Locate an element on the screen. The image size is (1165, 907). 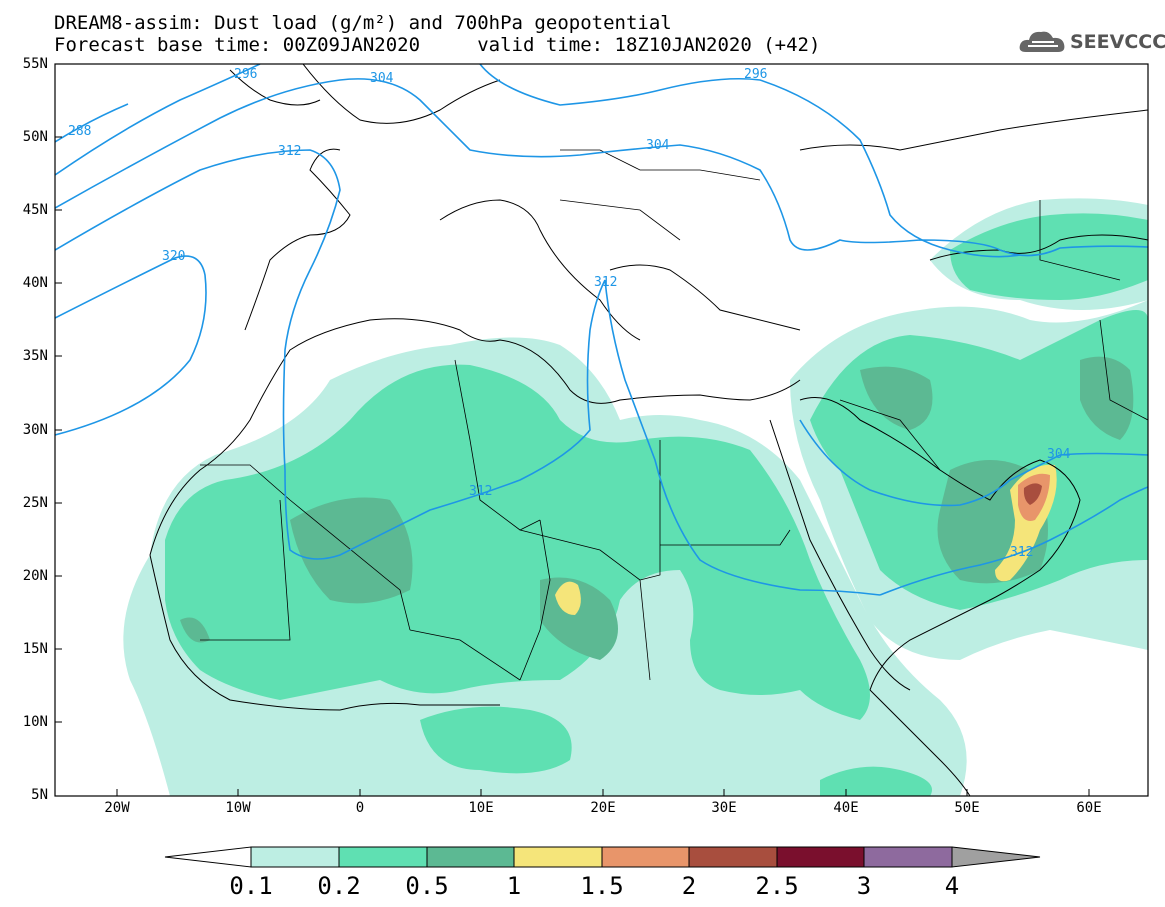
colorbar is located at coordinates (602, 857).